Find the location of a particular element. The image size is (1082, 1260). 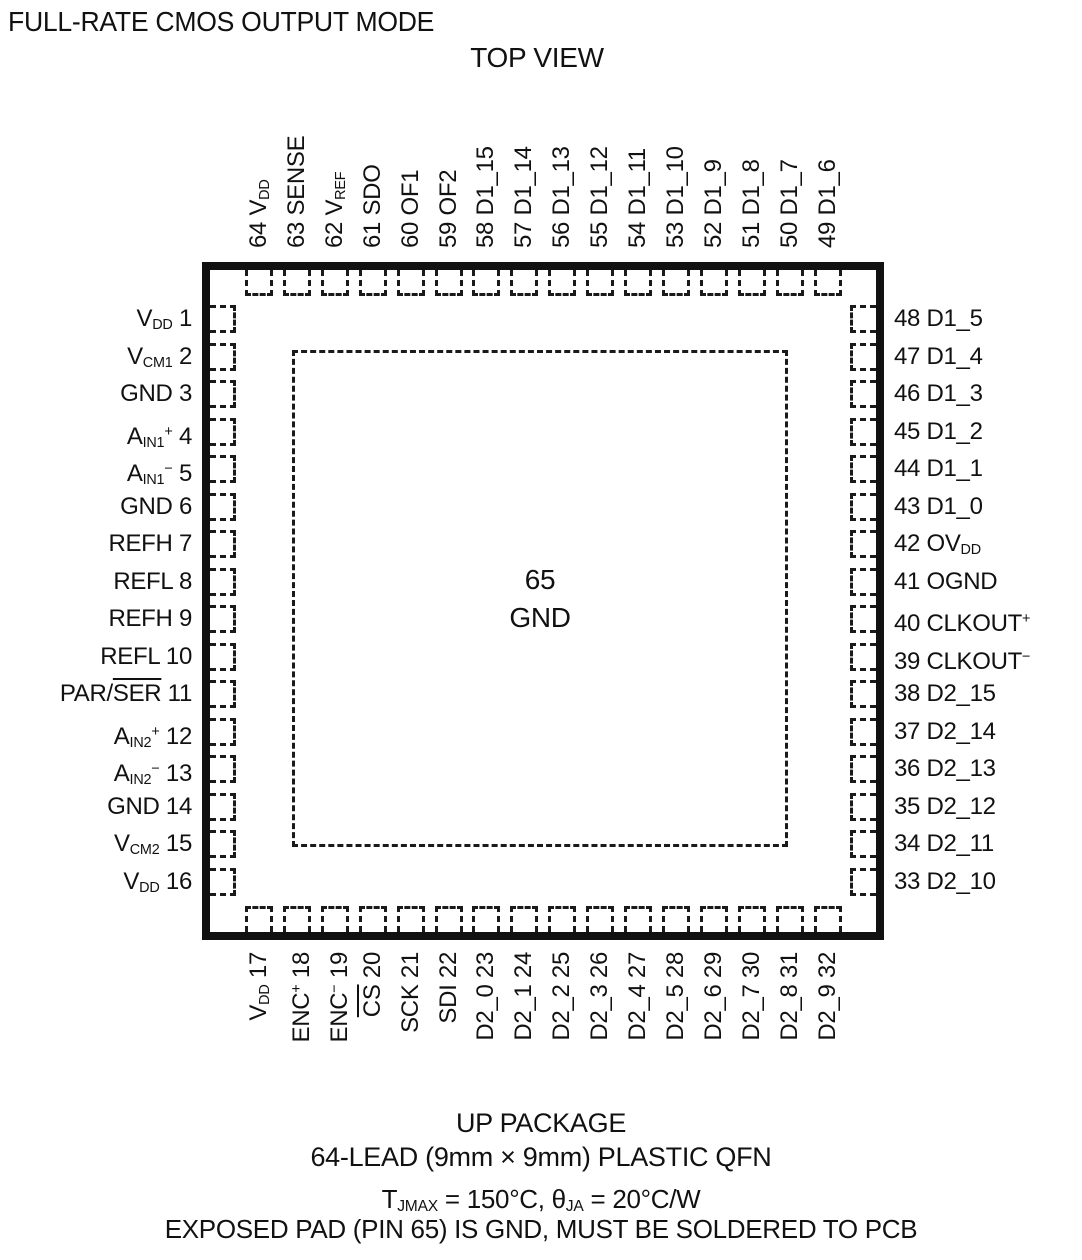

pin-label-47: 47 D1_4 is located at coordinates (938, 356).